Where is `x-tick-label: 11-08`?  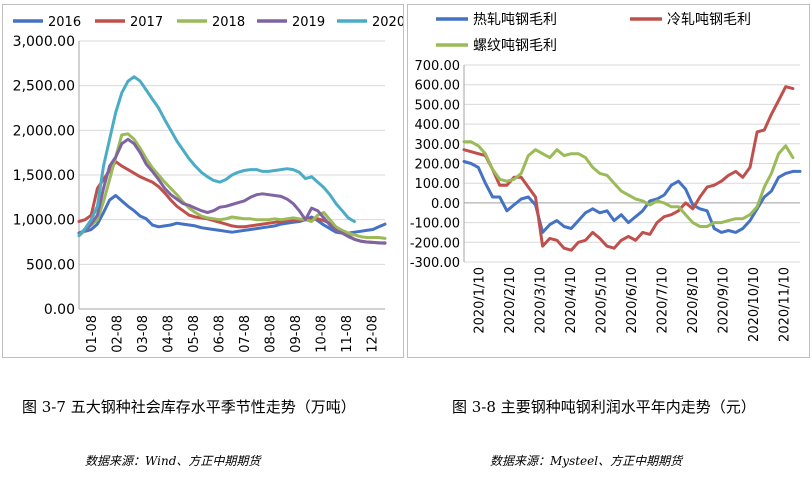
x-tick-label: 11-08 is located at coordinates (347, 334).